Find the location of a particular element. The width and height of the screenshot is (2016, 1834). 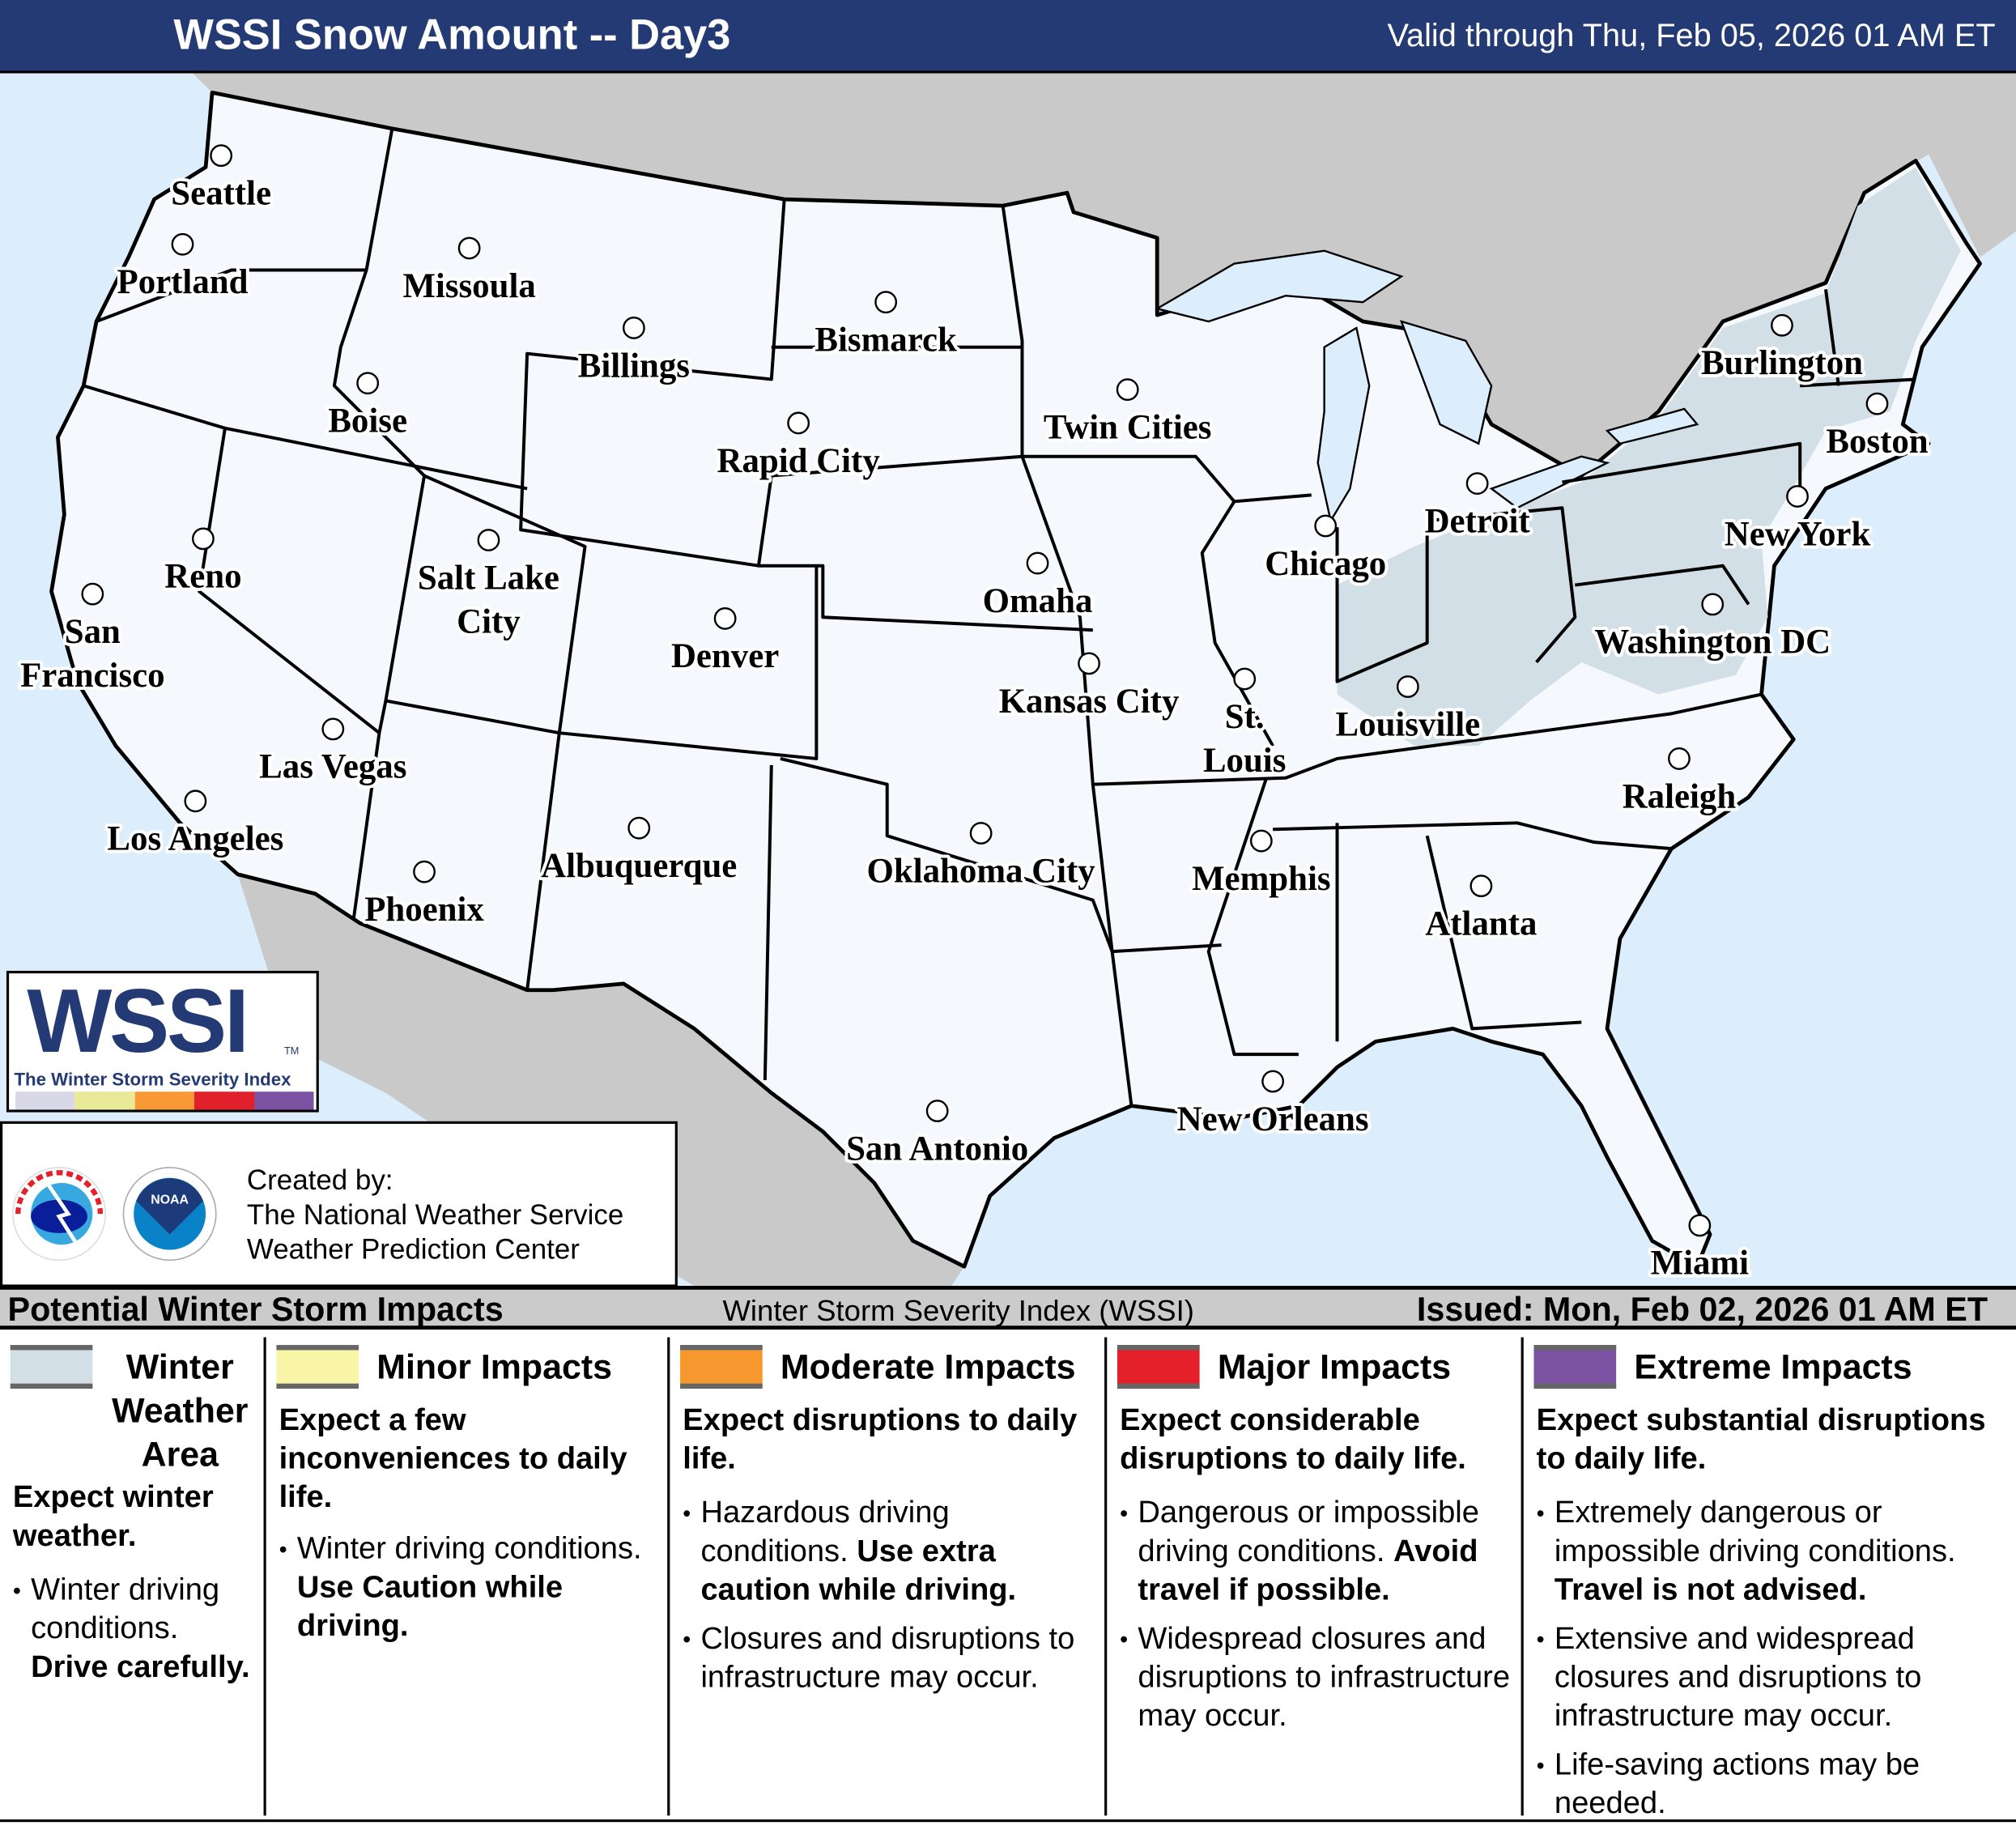

city-denver: Denver is located at coordinates (725, 643).